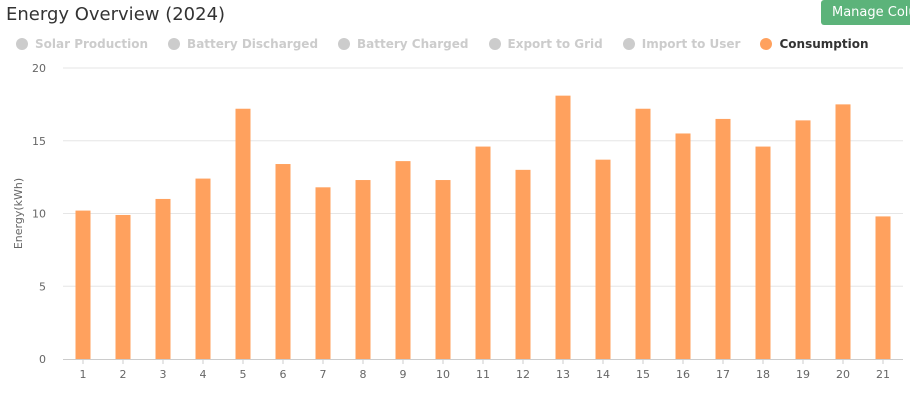 The width and height of the screenshot is (910, 400). I want to click on legend-item-consumption: Consumption, so click(814, 44).